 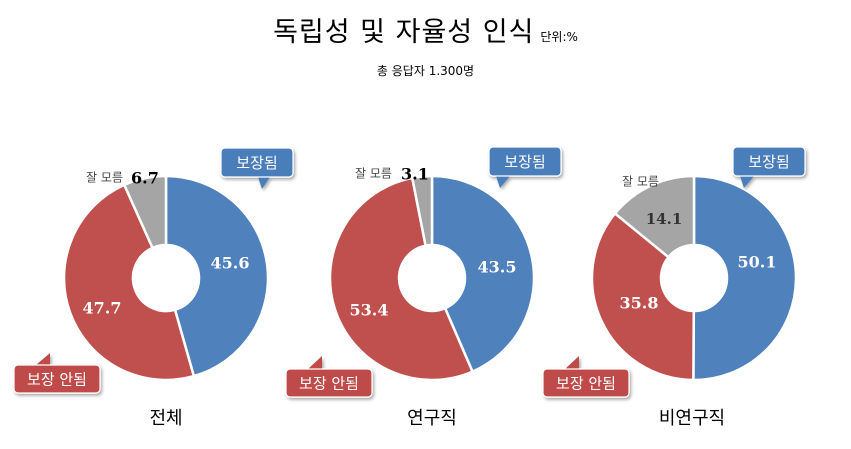 I want to click on chart-name-label: 비연구직, so click(x=692, y=418).